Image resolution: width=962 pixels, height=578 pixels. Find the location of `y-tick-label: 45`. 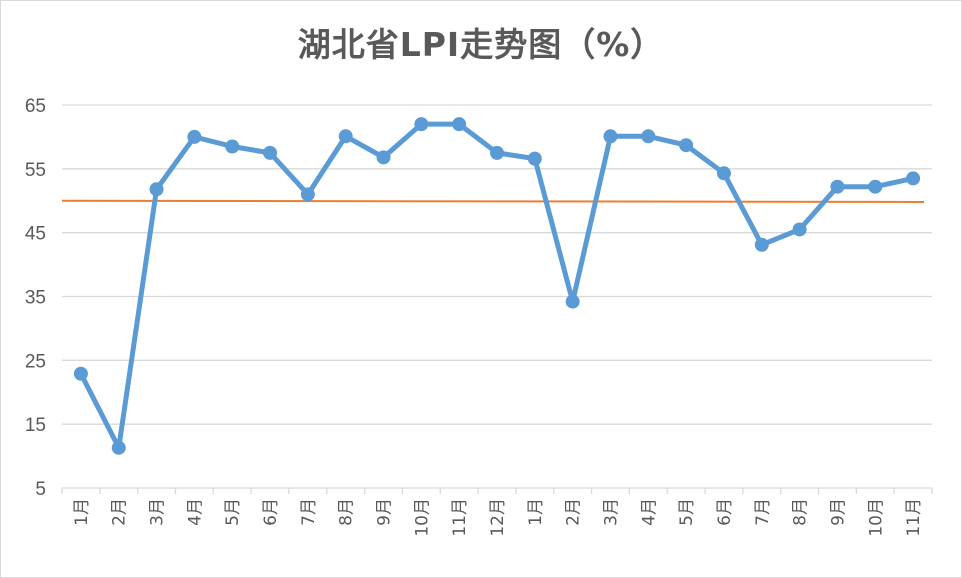

y-tick-label: 45 is located at coordinates (35, 234).